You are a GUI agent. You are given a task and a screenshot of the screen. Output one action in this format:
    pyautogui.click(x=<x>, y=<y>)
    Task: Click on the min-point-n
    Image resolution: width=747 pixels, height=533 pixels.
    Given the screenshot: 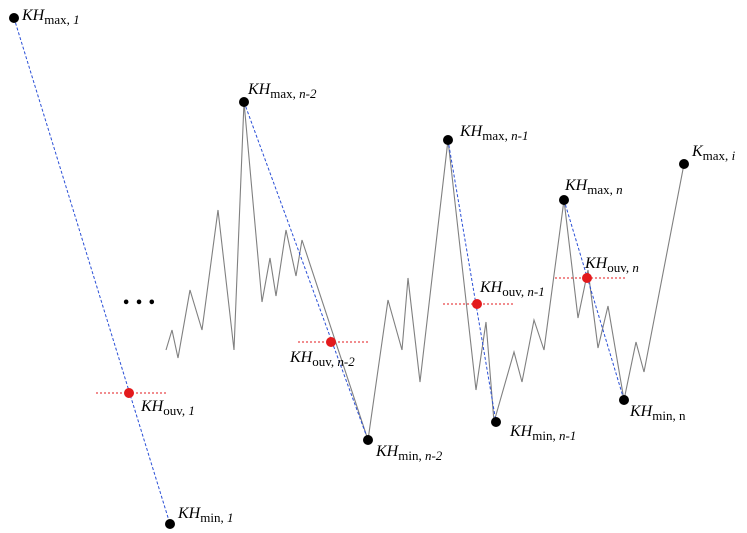 What is the action you would take?
    pyautogui.click(x=624, y=400)
    